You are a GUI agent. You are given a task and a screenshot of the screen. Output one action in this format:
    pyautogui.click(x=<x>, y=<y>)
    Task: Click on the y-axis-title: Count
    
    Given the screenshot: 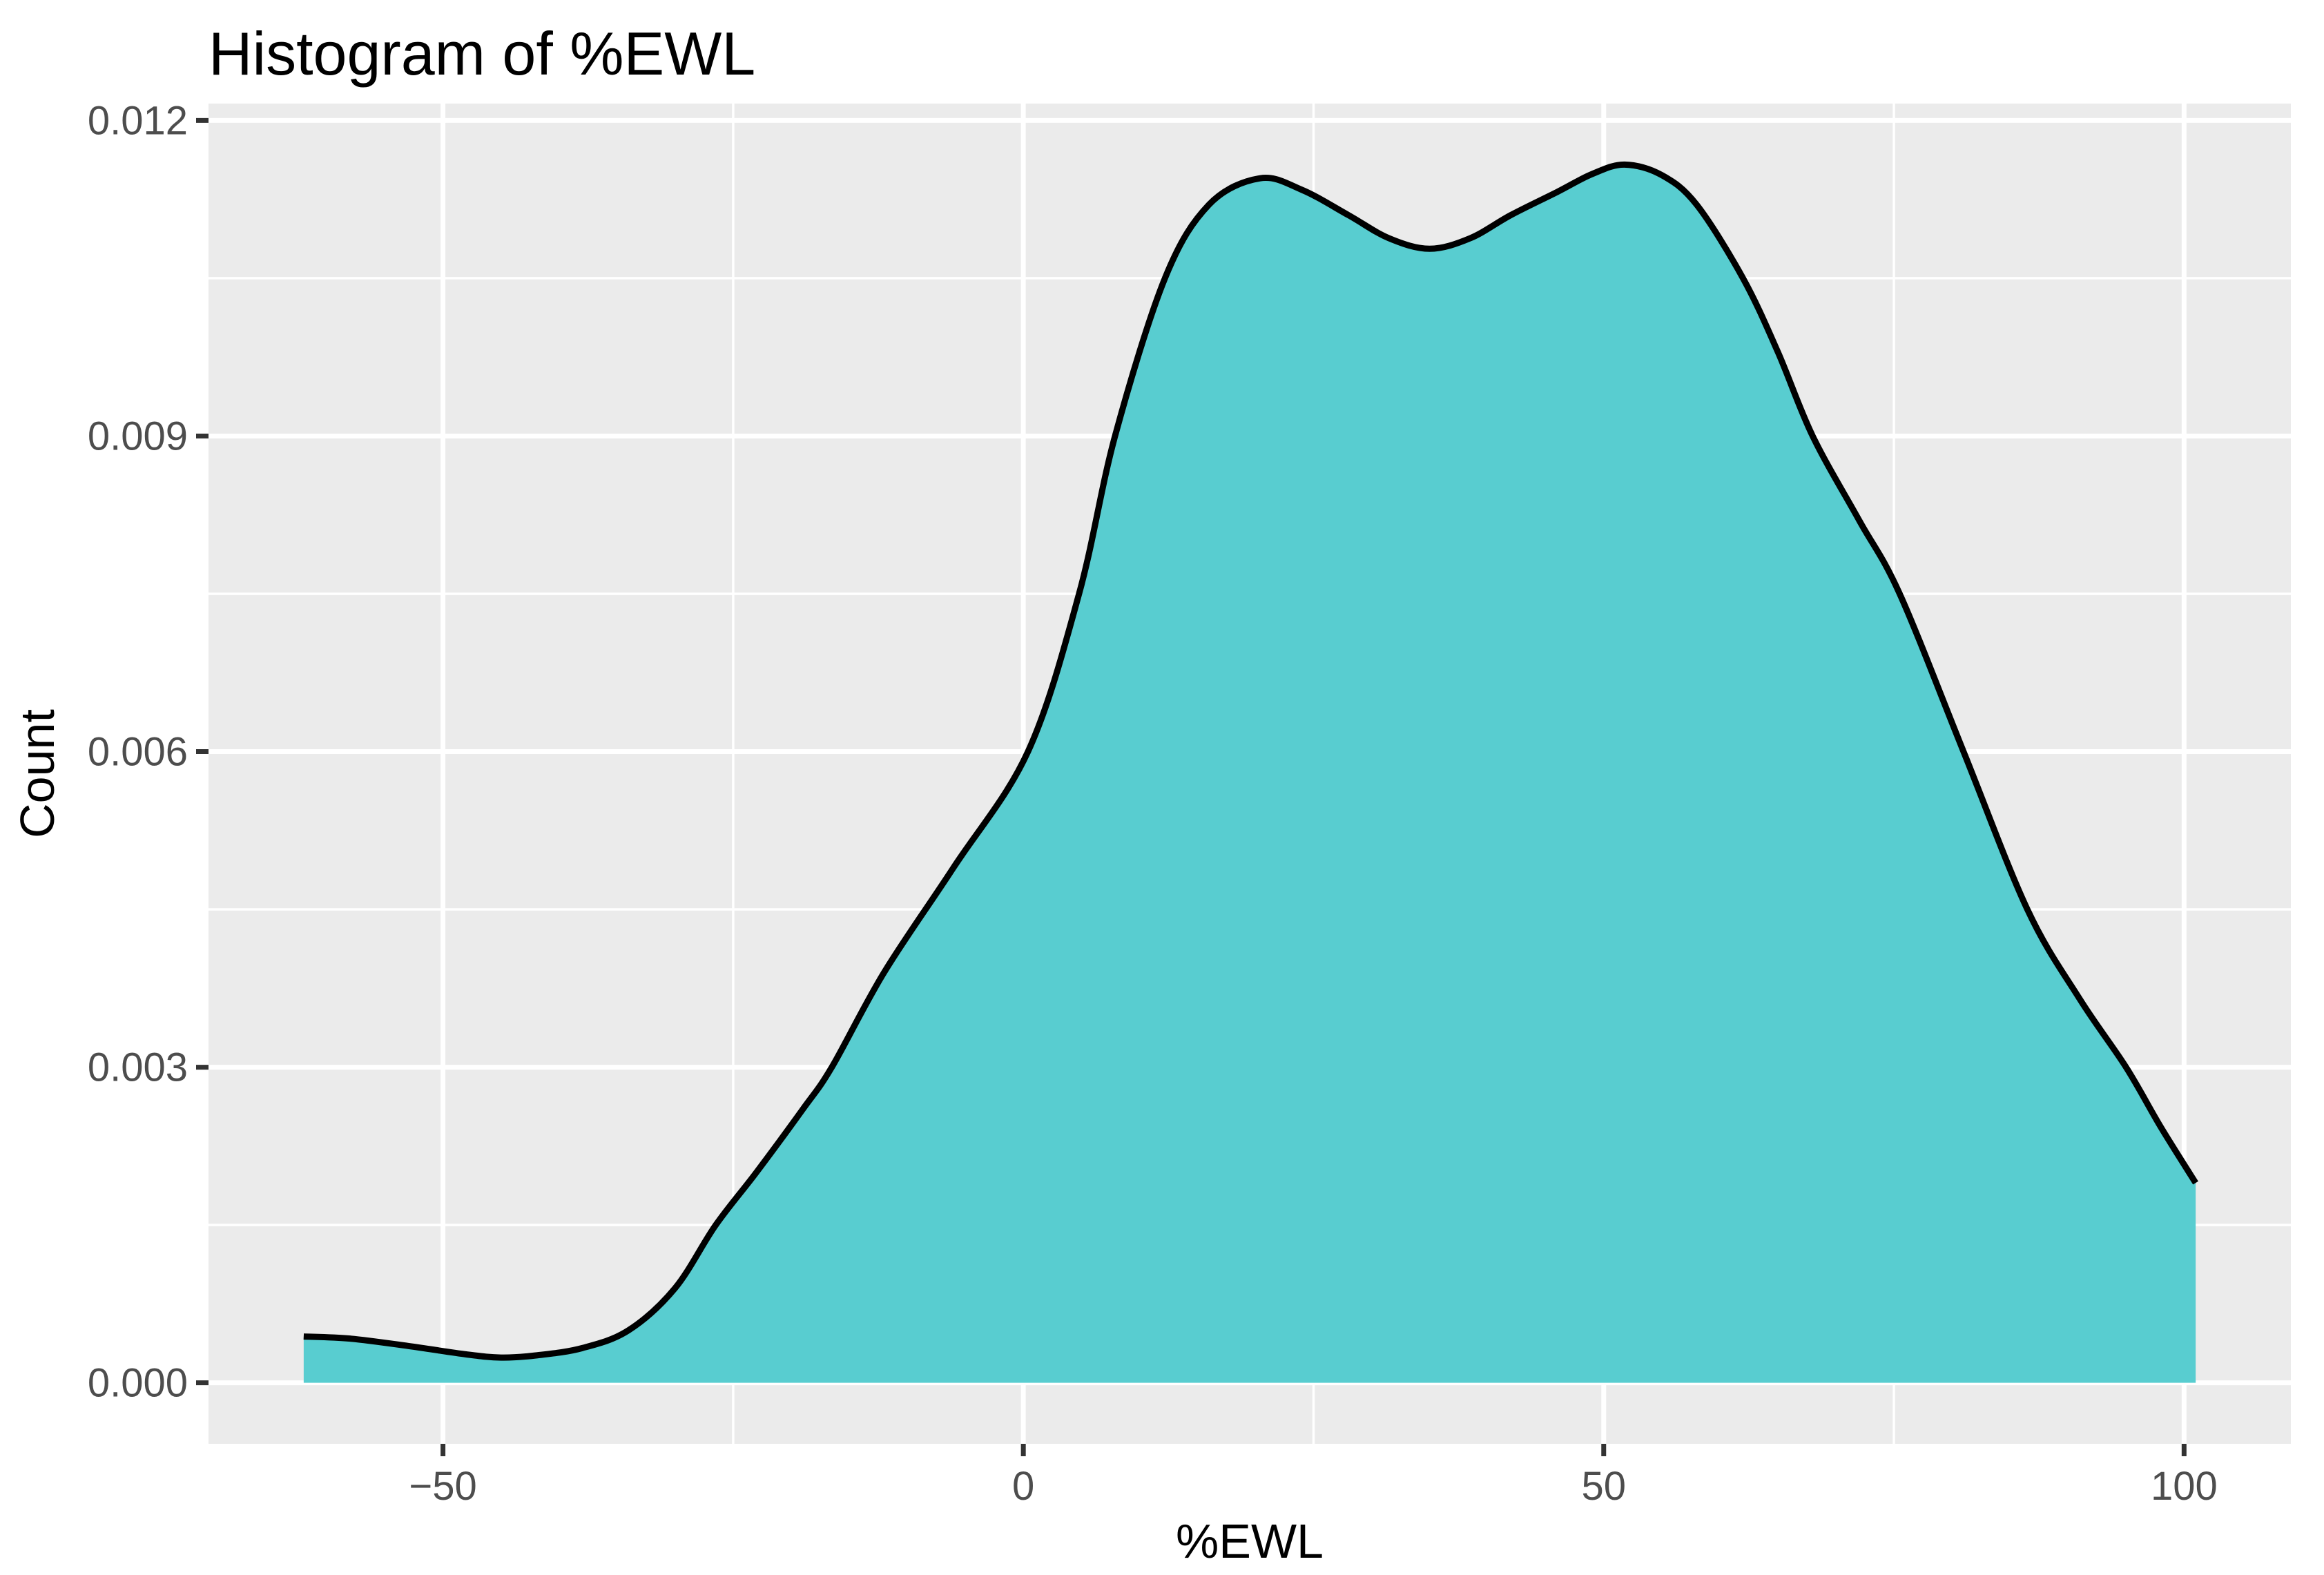 What is the action you would take?
    pyautogui.click(x=37, y=774)
    